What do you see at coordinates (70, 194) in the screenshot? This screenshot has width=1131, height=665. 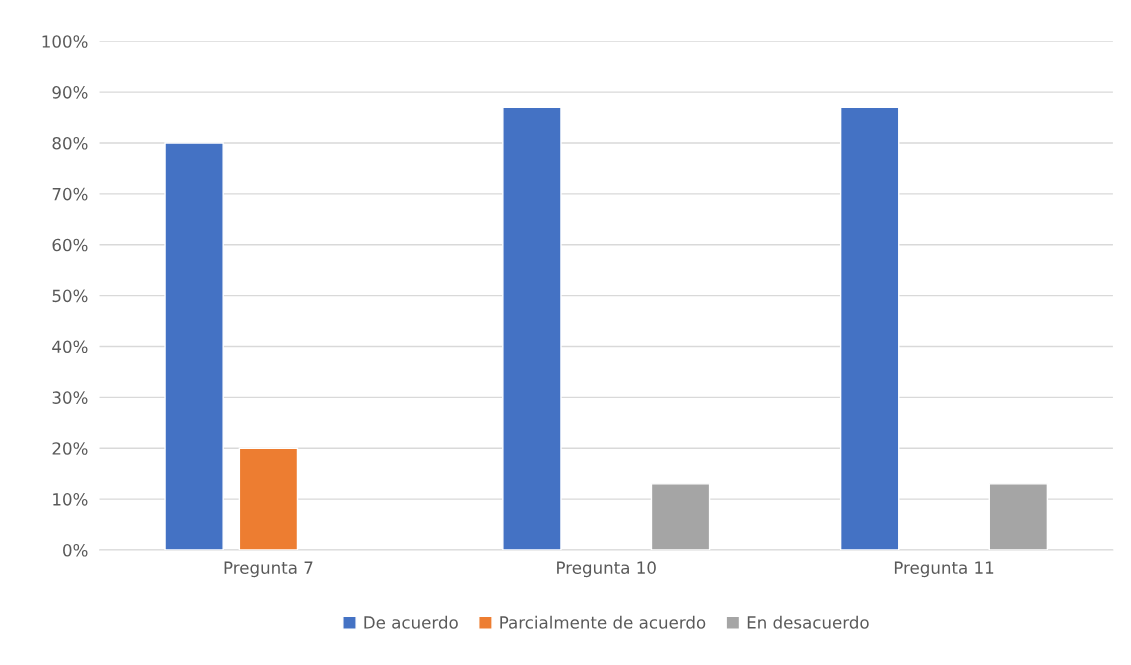 I see `y-tick-label: 70%` at bounding box center [70, 194].